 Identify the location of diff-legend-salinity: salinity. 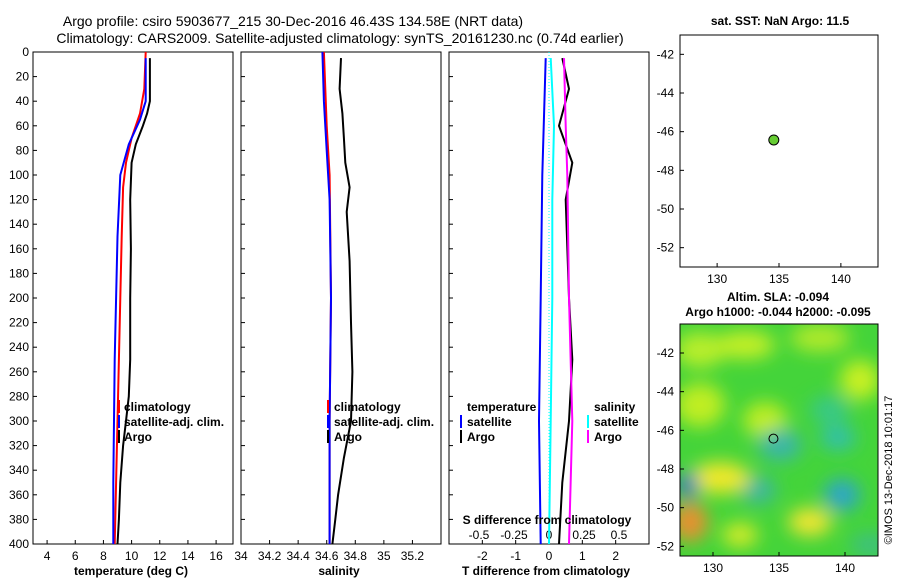
(615, 407).